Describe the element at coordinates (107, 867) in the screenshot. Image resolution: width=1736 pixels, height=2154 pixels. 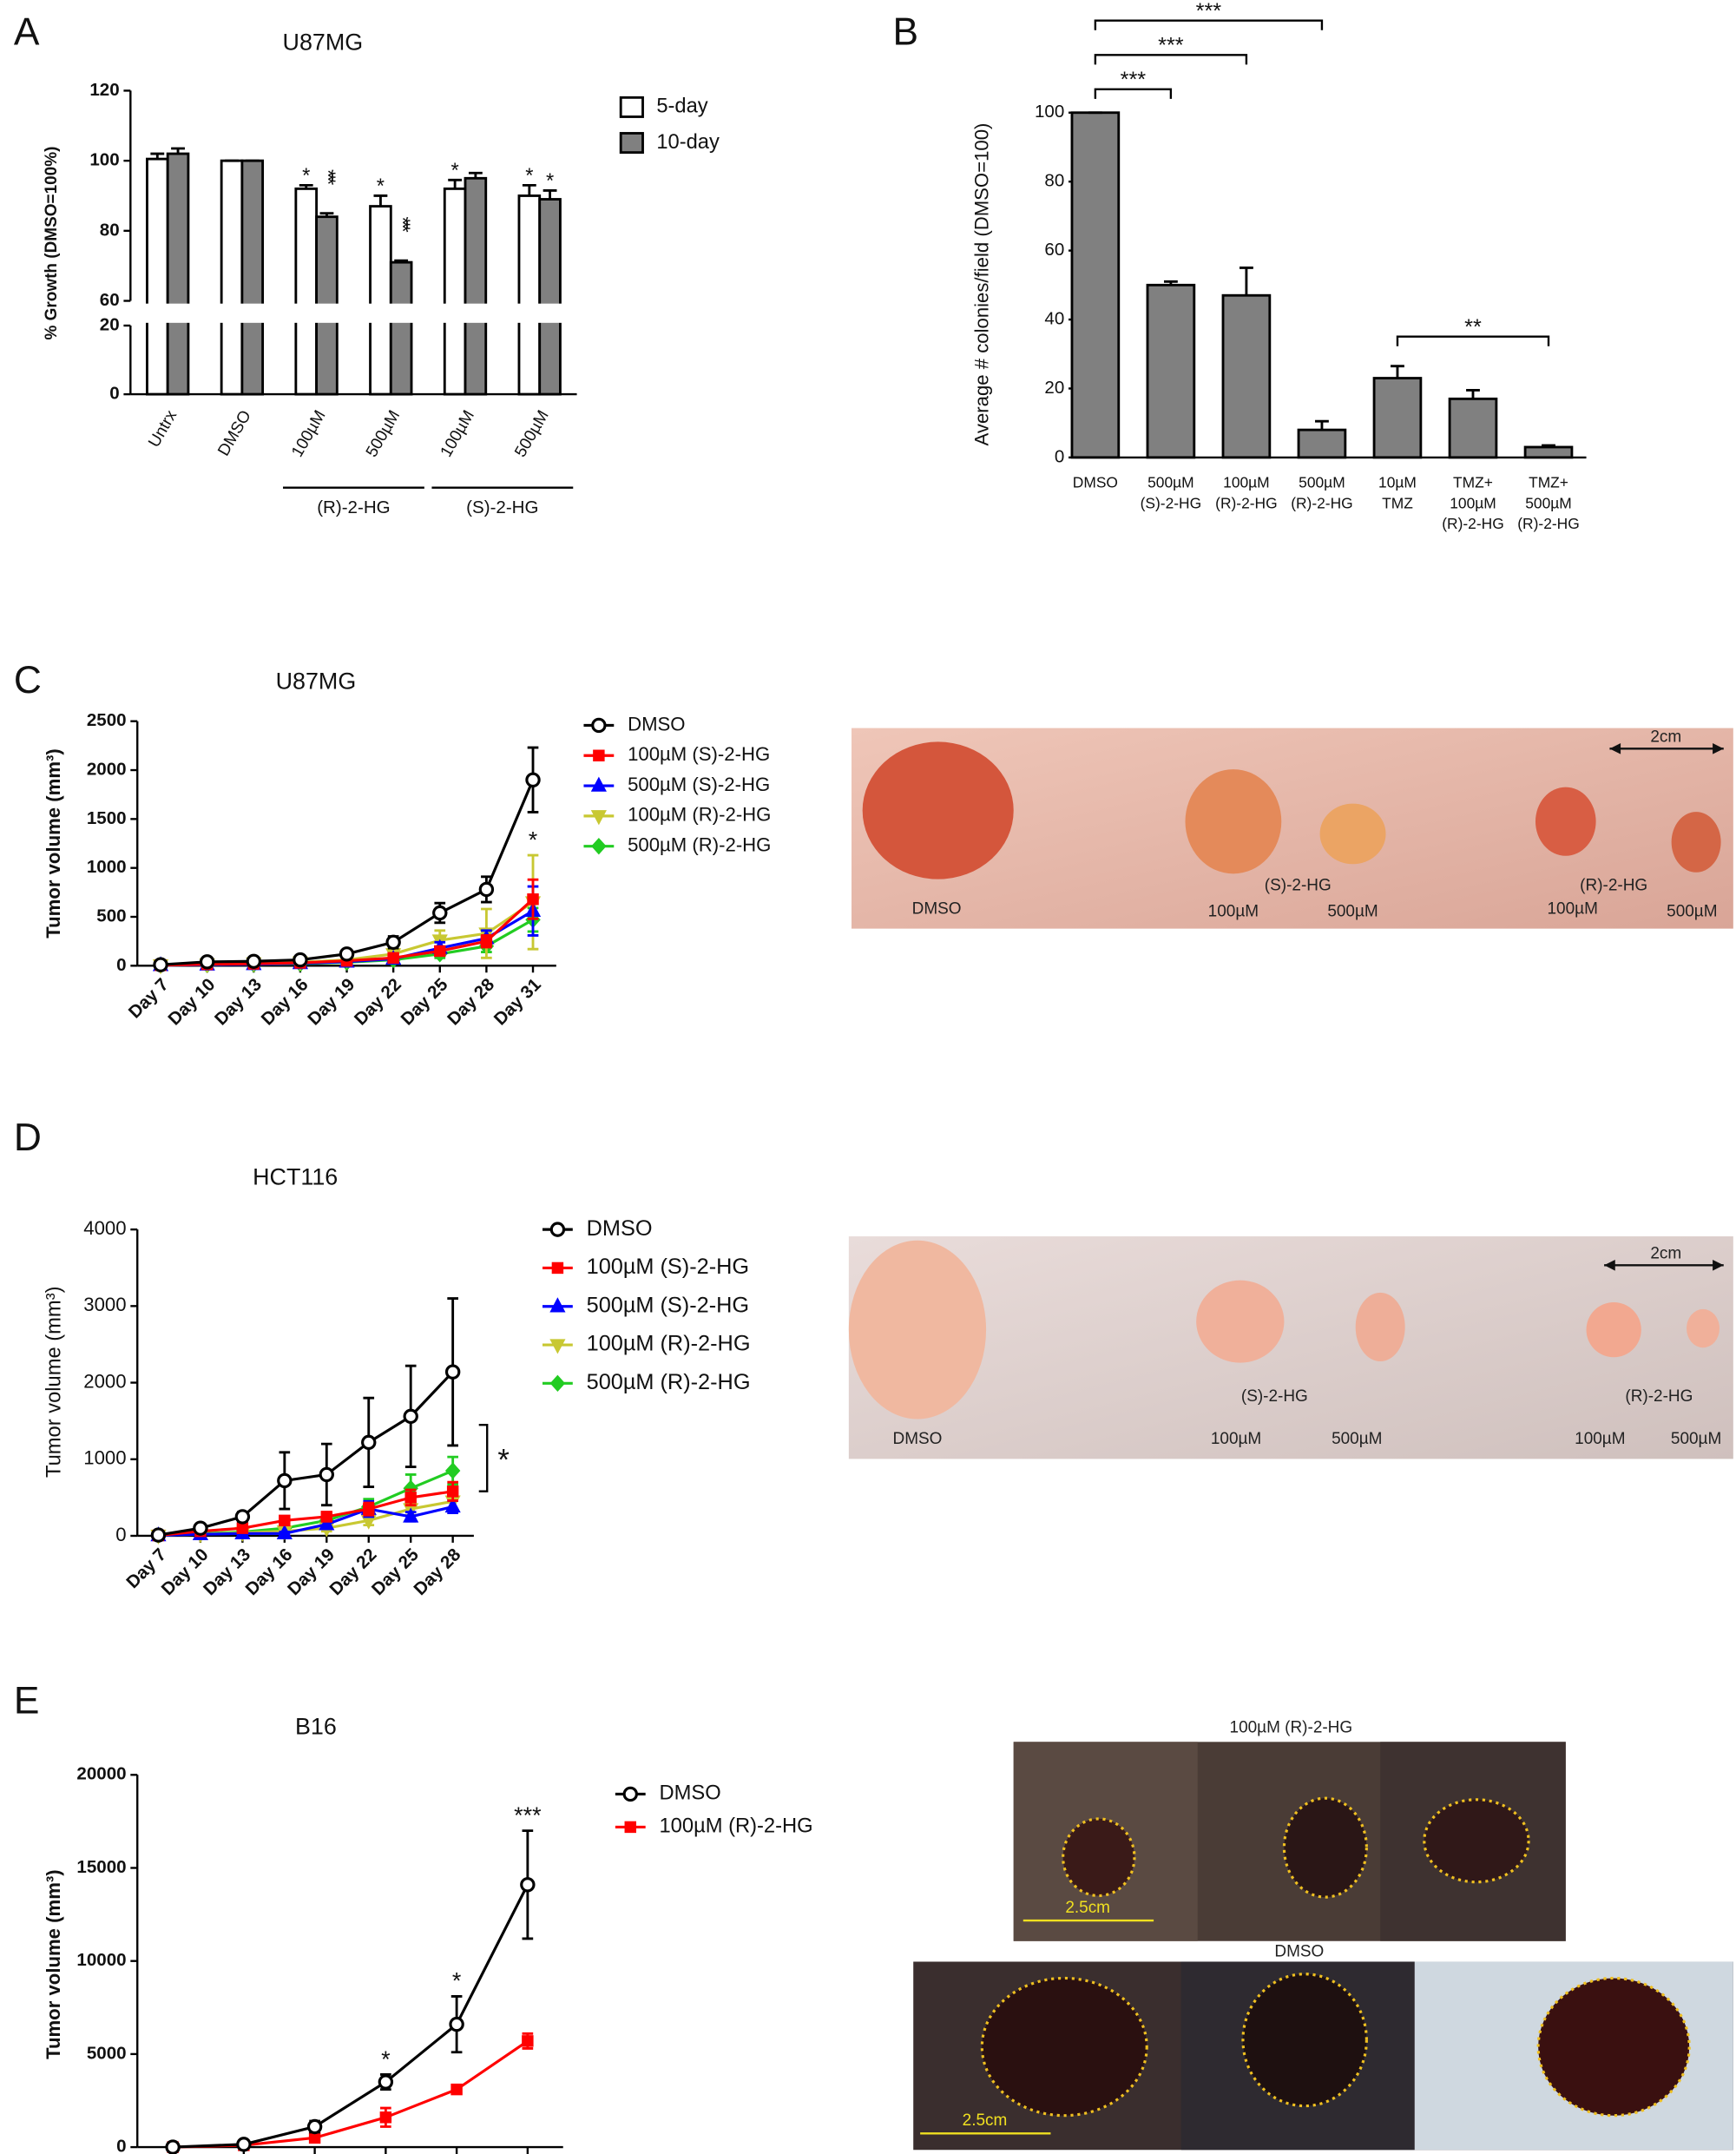
I see `y-tick-label: 1000` at that location.